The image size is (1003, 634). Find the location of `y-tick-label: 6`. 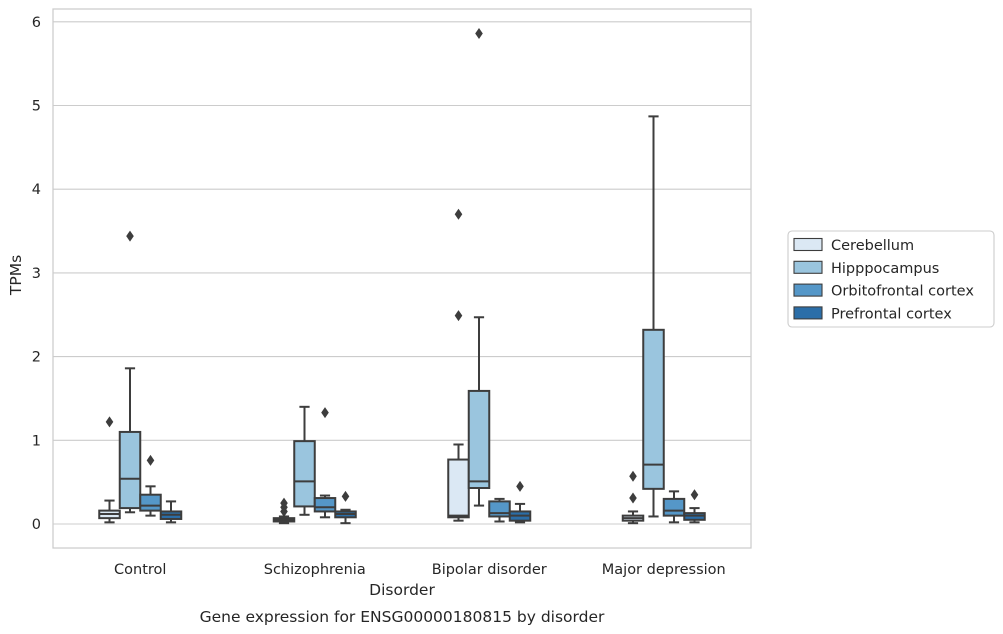

y-tick-label: 6 is located at coordinates (36, 23).